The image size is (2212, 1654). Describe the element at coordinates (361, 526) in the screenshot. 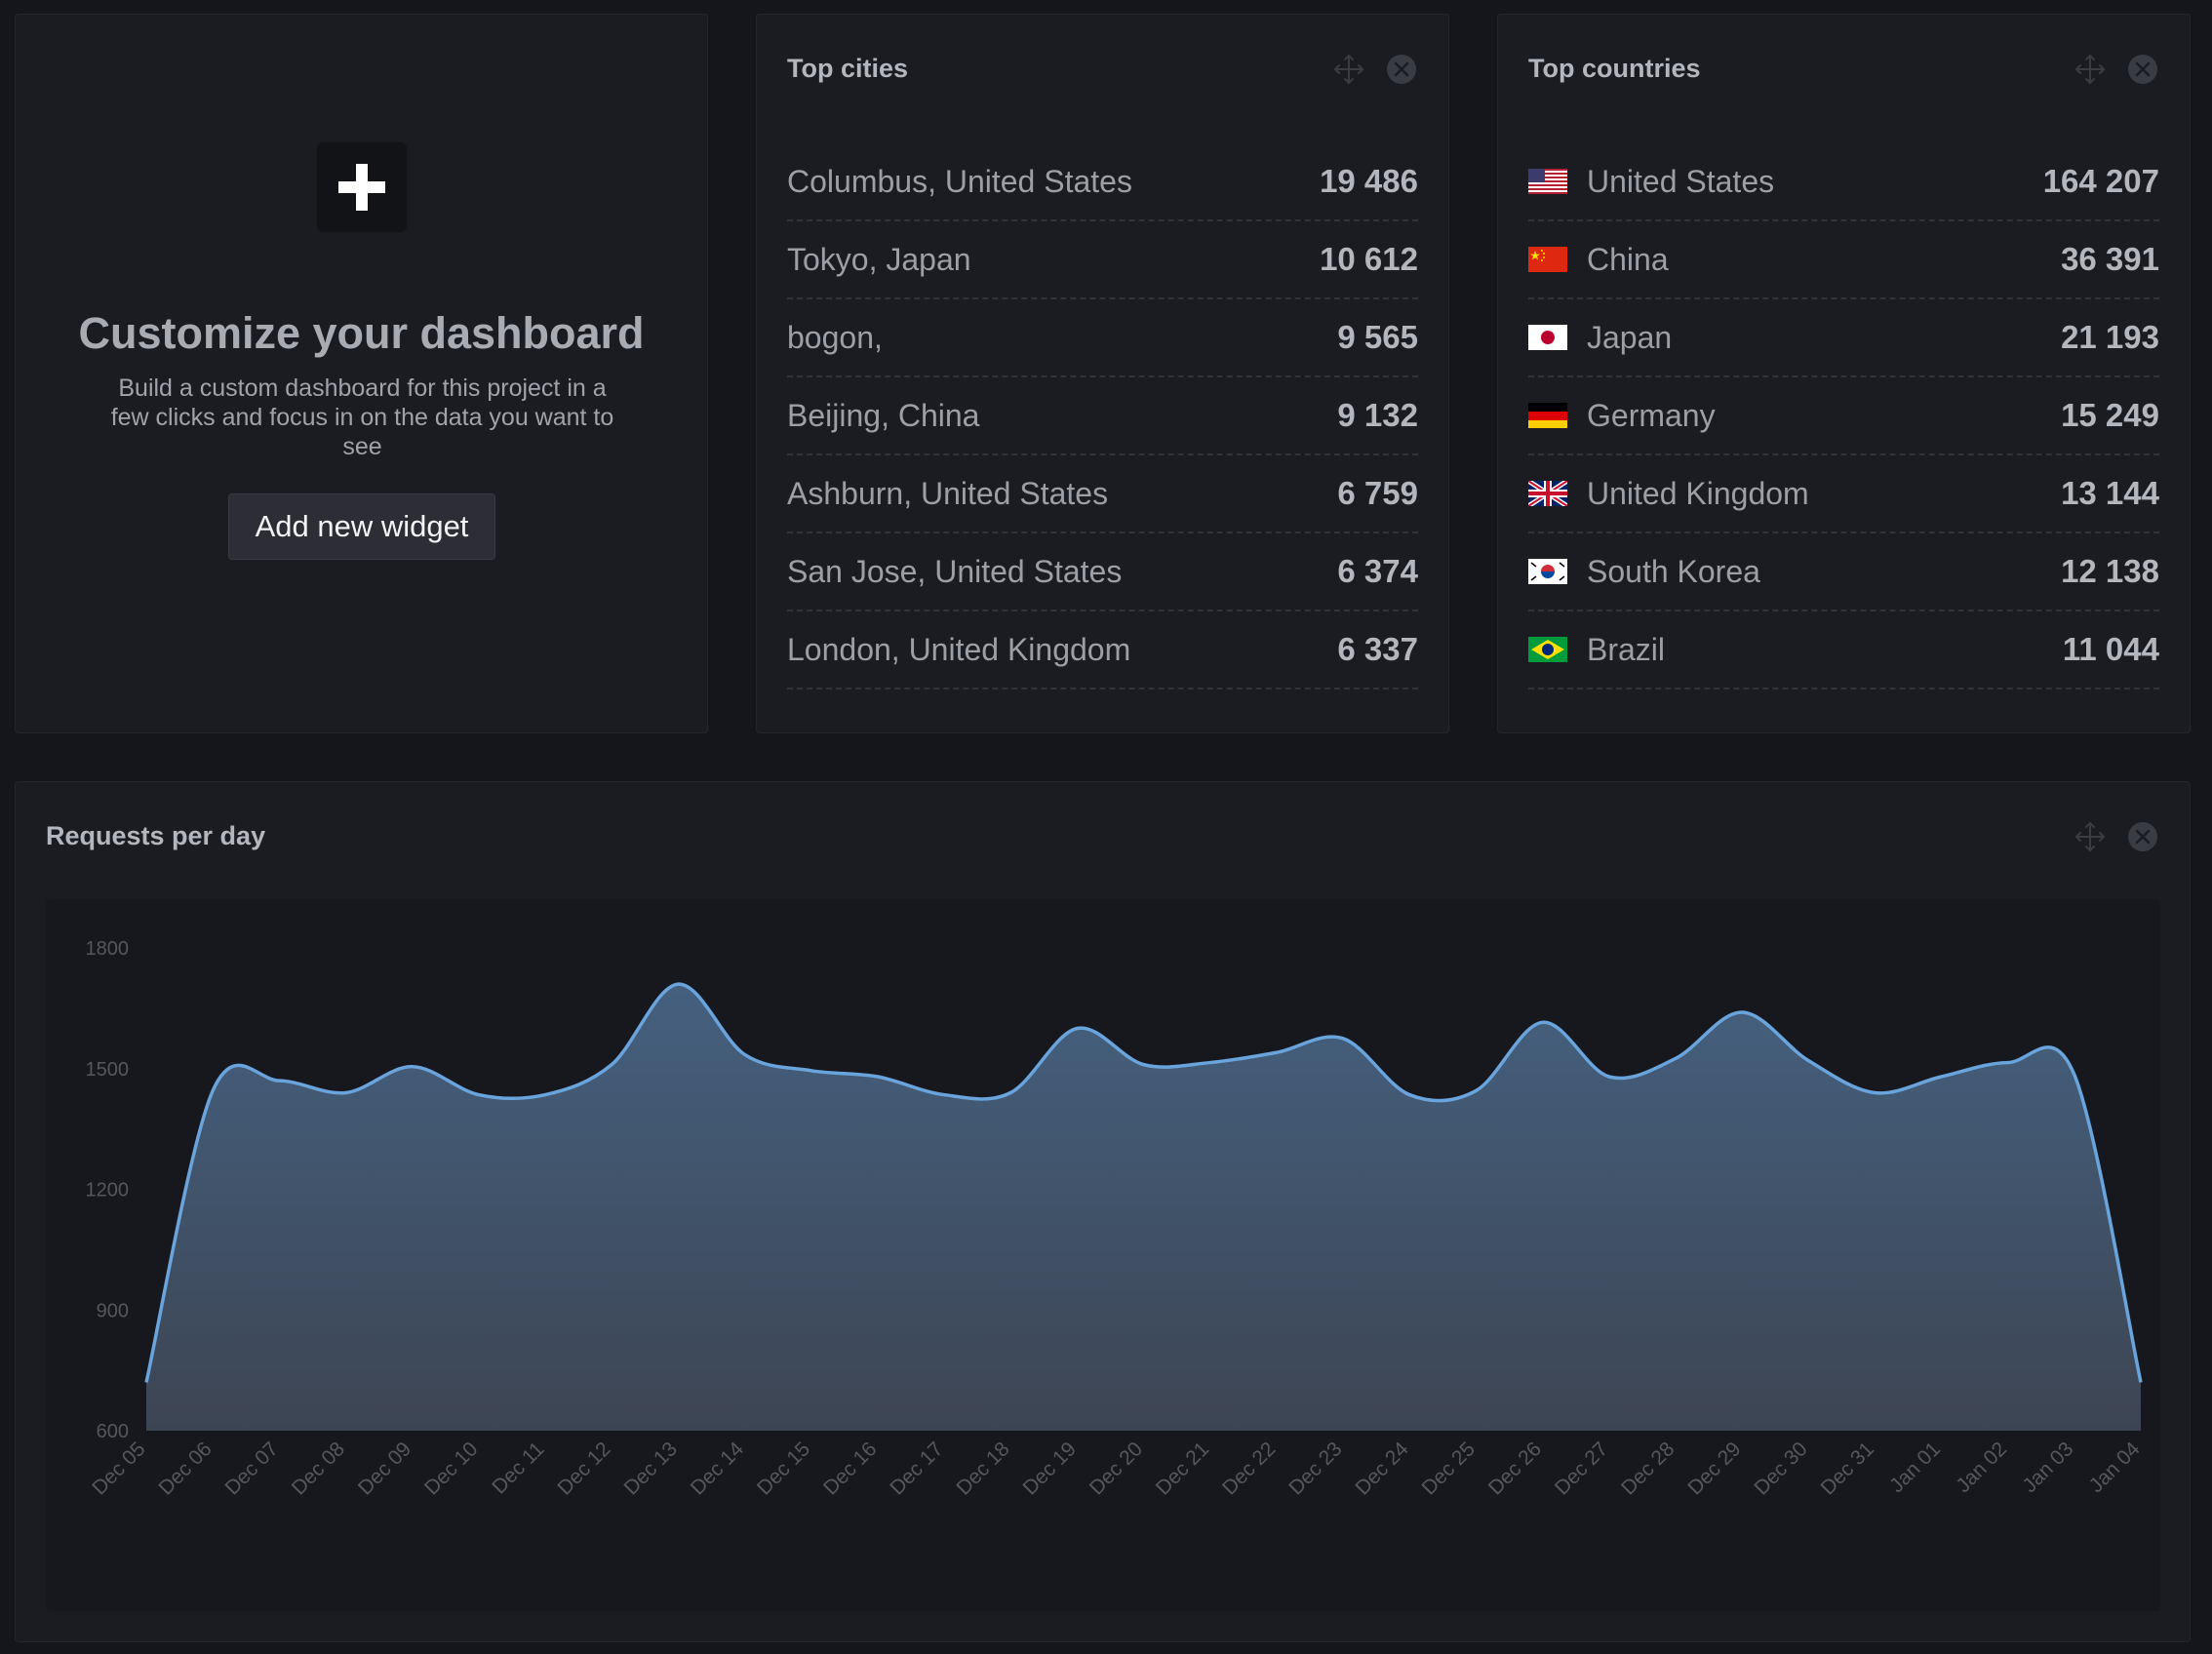

I see `add-new-widget-button: Add new widget` at that location.